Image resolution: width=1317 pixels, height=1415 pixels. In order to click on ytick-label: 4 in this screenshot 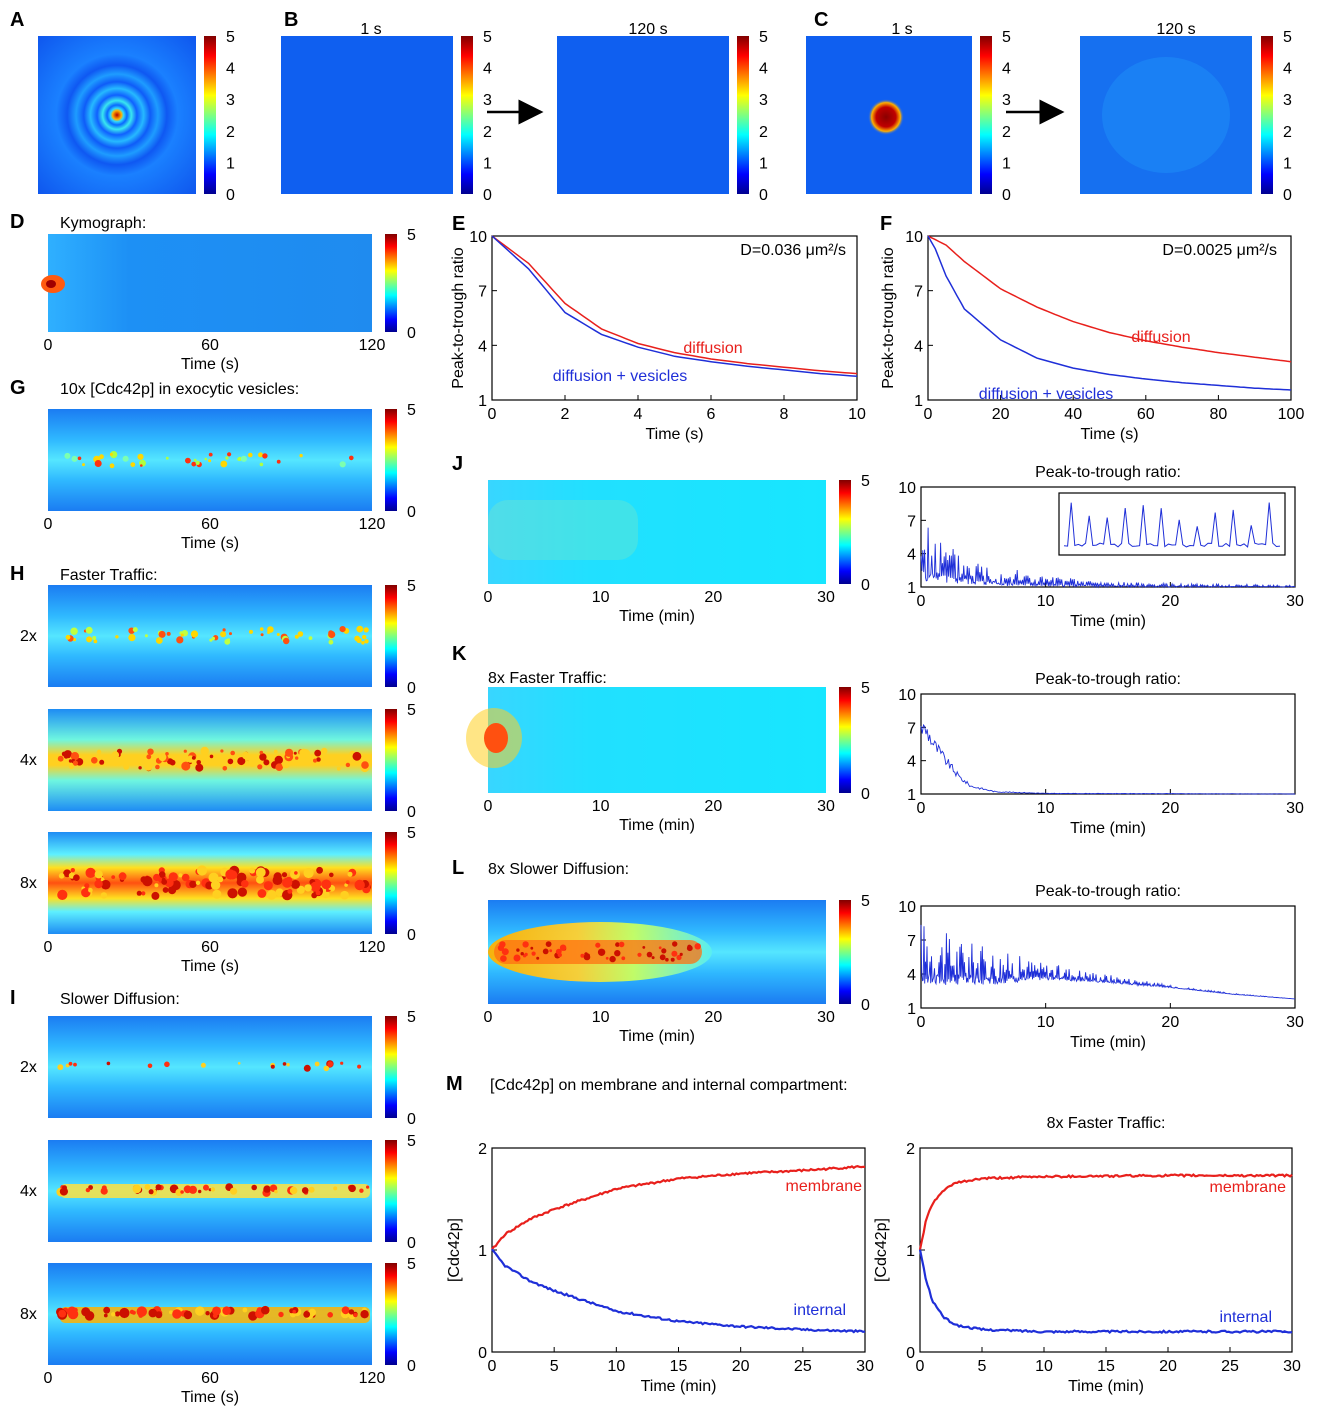, I will do `click(482, 346)`.